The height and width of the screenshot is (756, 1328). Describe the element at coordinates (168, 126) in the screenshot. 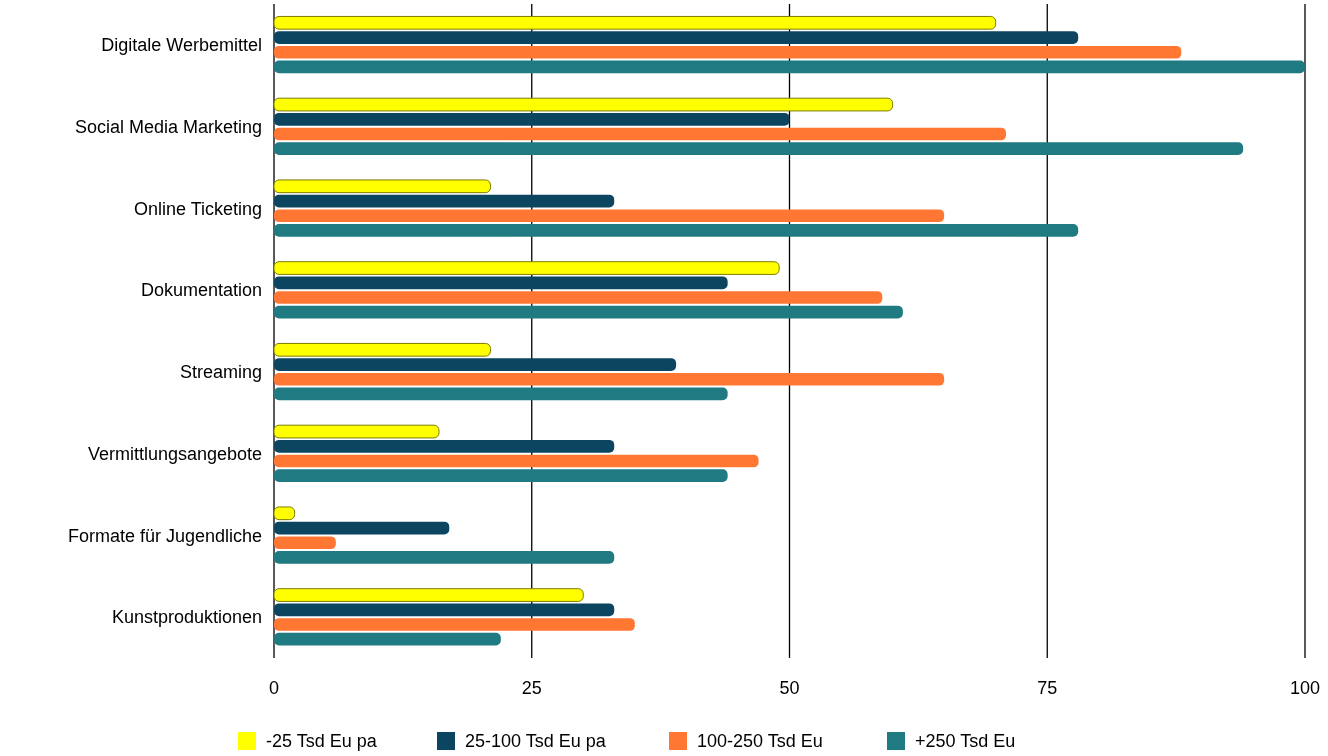

I see `y-tick-label: Social Media Marketing` at that location.